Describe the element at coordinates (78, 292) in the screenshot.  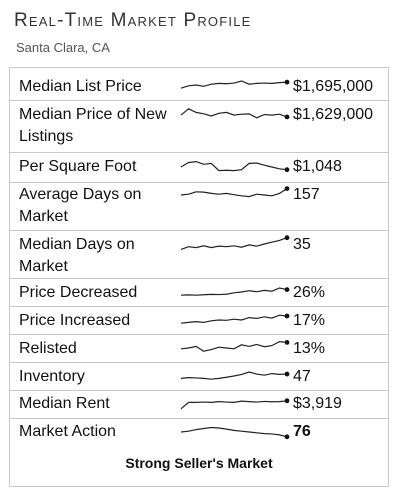
I see `row-label: Price Decreased` at that location.